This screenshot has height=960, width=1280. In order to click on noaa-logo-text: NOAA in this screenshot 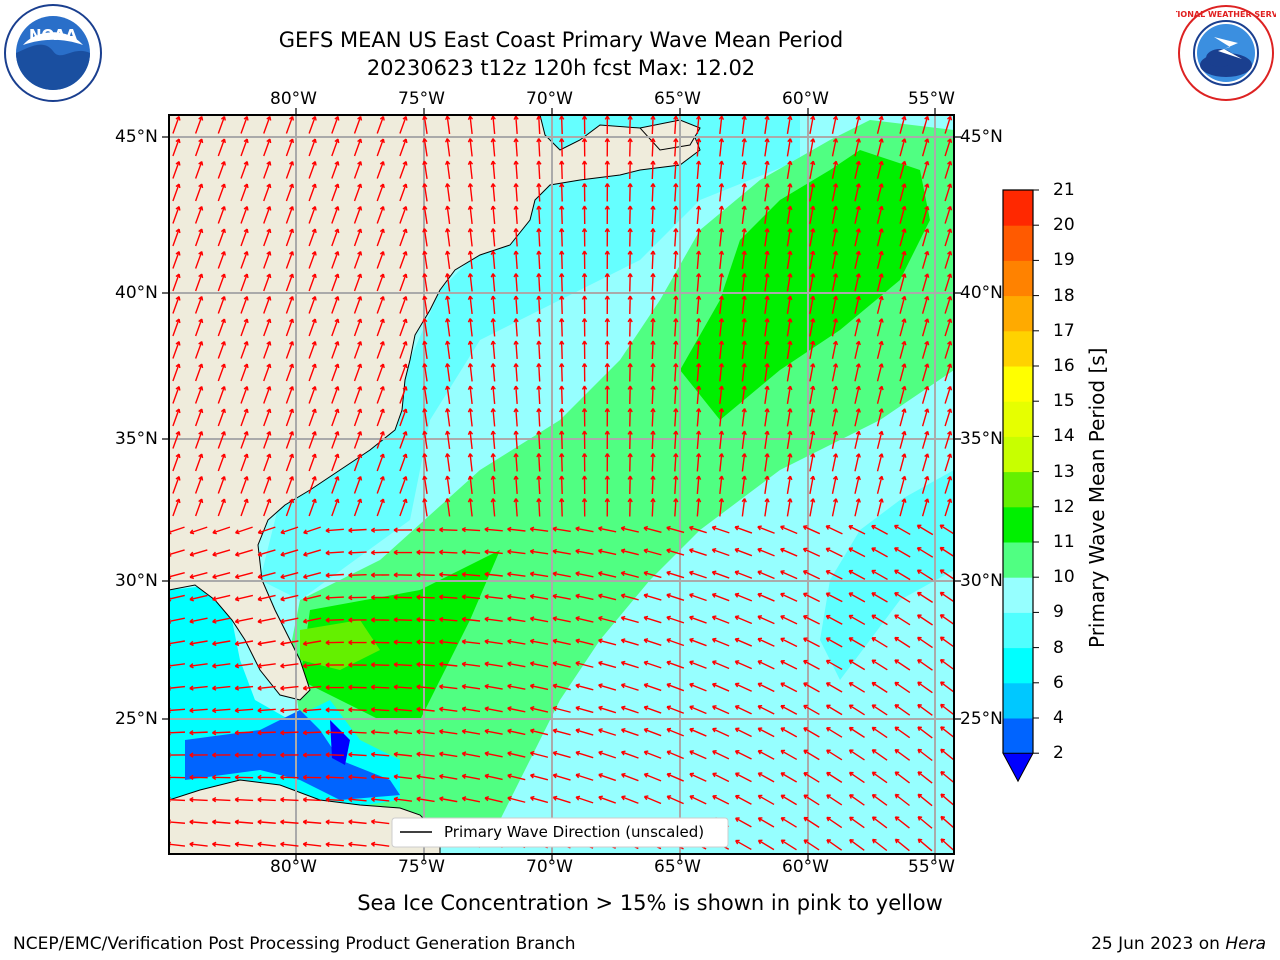, I will do `click(53, 35)`.